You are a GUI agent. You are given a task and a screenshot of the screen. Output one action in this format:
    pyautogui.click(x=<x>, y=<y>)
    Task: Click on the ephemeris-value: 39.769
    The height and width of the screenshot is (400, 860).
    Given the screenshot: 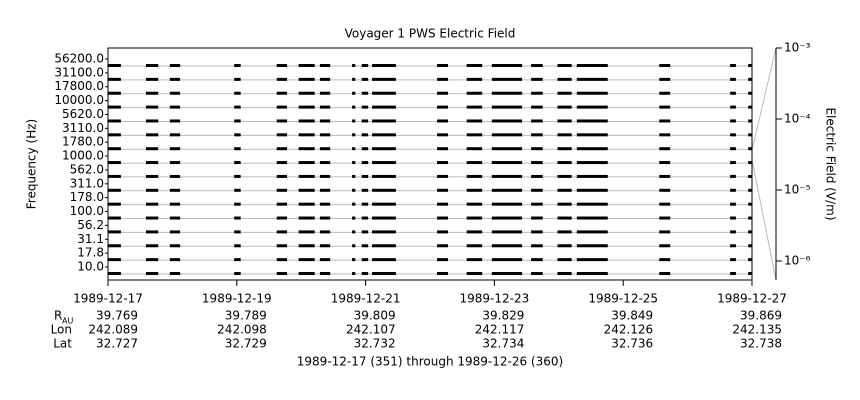 What is the action you would take?
    pyautogui.click(x=117, y=316)
    